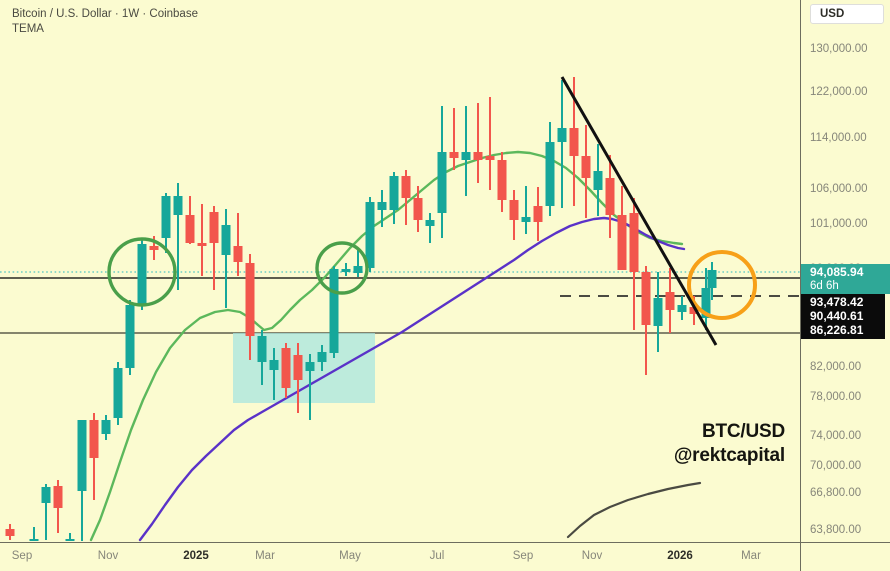 The height and width of the screenshot is (571, 890). Describe the element at coordinates (836, 397) in the screenshot. I see `price-tick: 78,000.00` at that location.